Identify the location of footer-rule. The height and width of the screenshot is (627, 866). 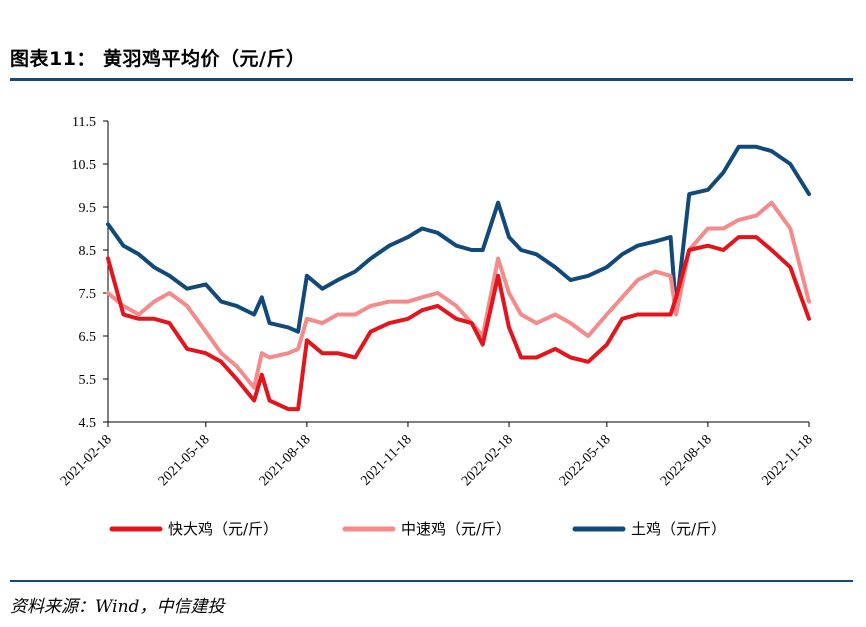
(431, 581).